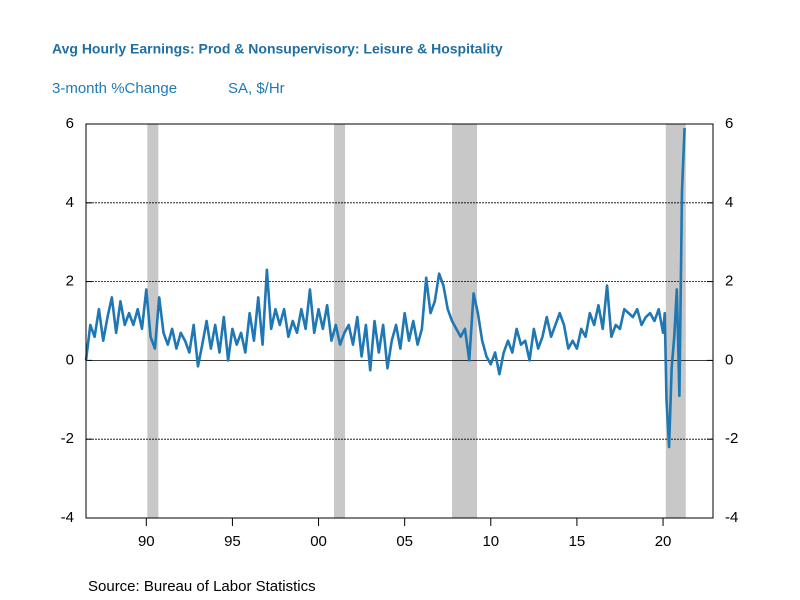 The width and height of the screenshot is (800, 600). What do you see at coordinates (70, 359) in the screenshot?
I see `y-tick-label: 0` at bounding box center [70, 359].